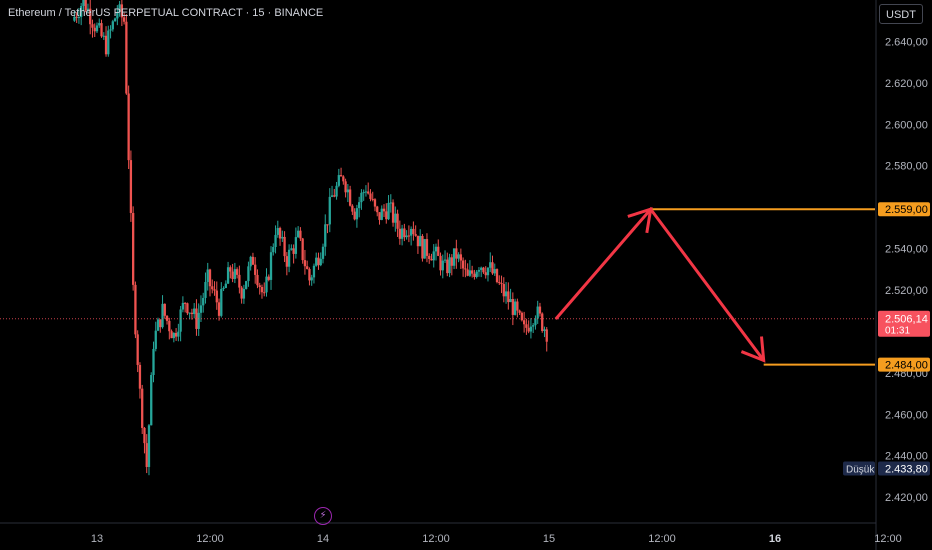 The width and height of the screenshot is (932, 550). I want to click on last-price-badge, so click(904, 323).